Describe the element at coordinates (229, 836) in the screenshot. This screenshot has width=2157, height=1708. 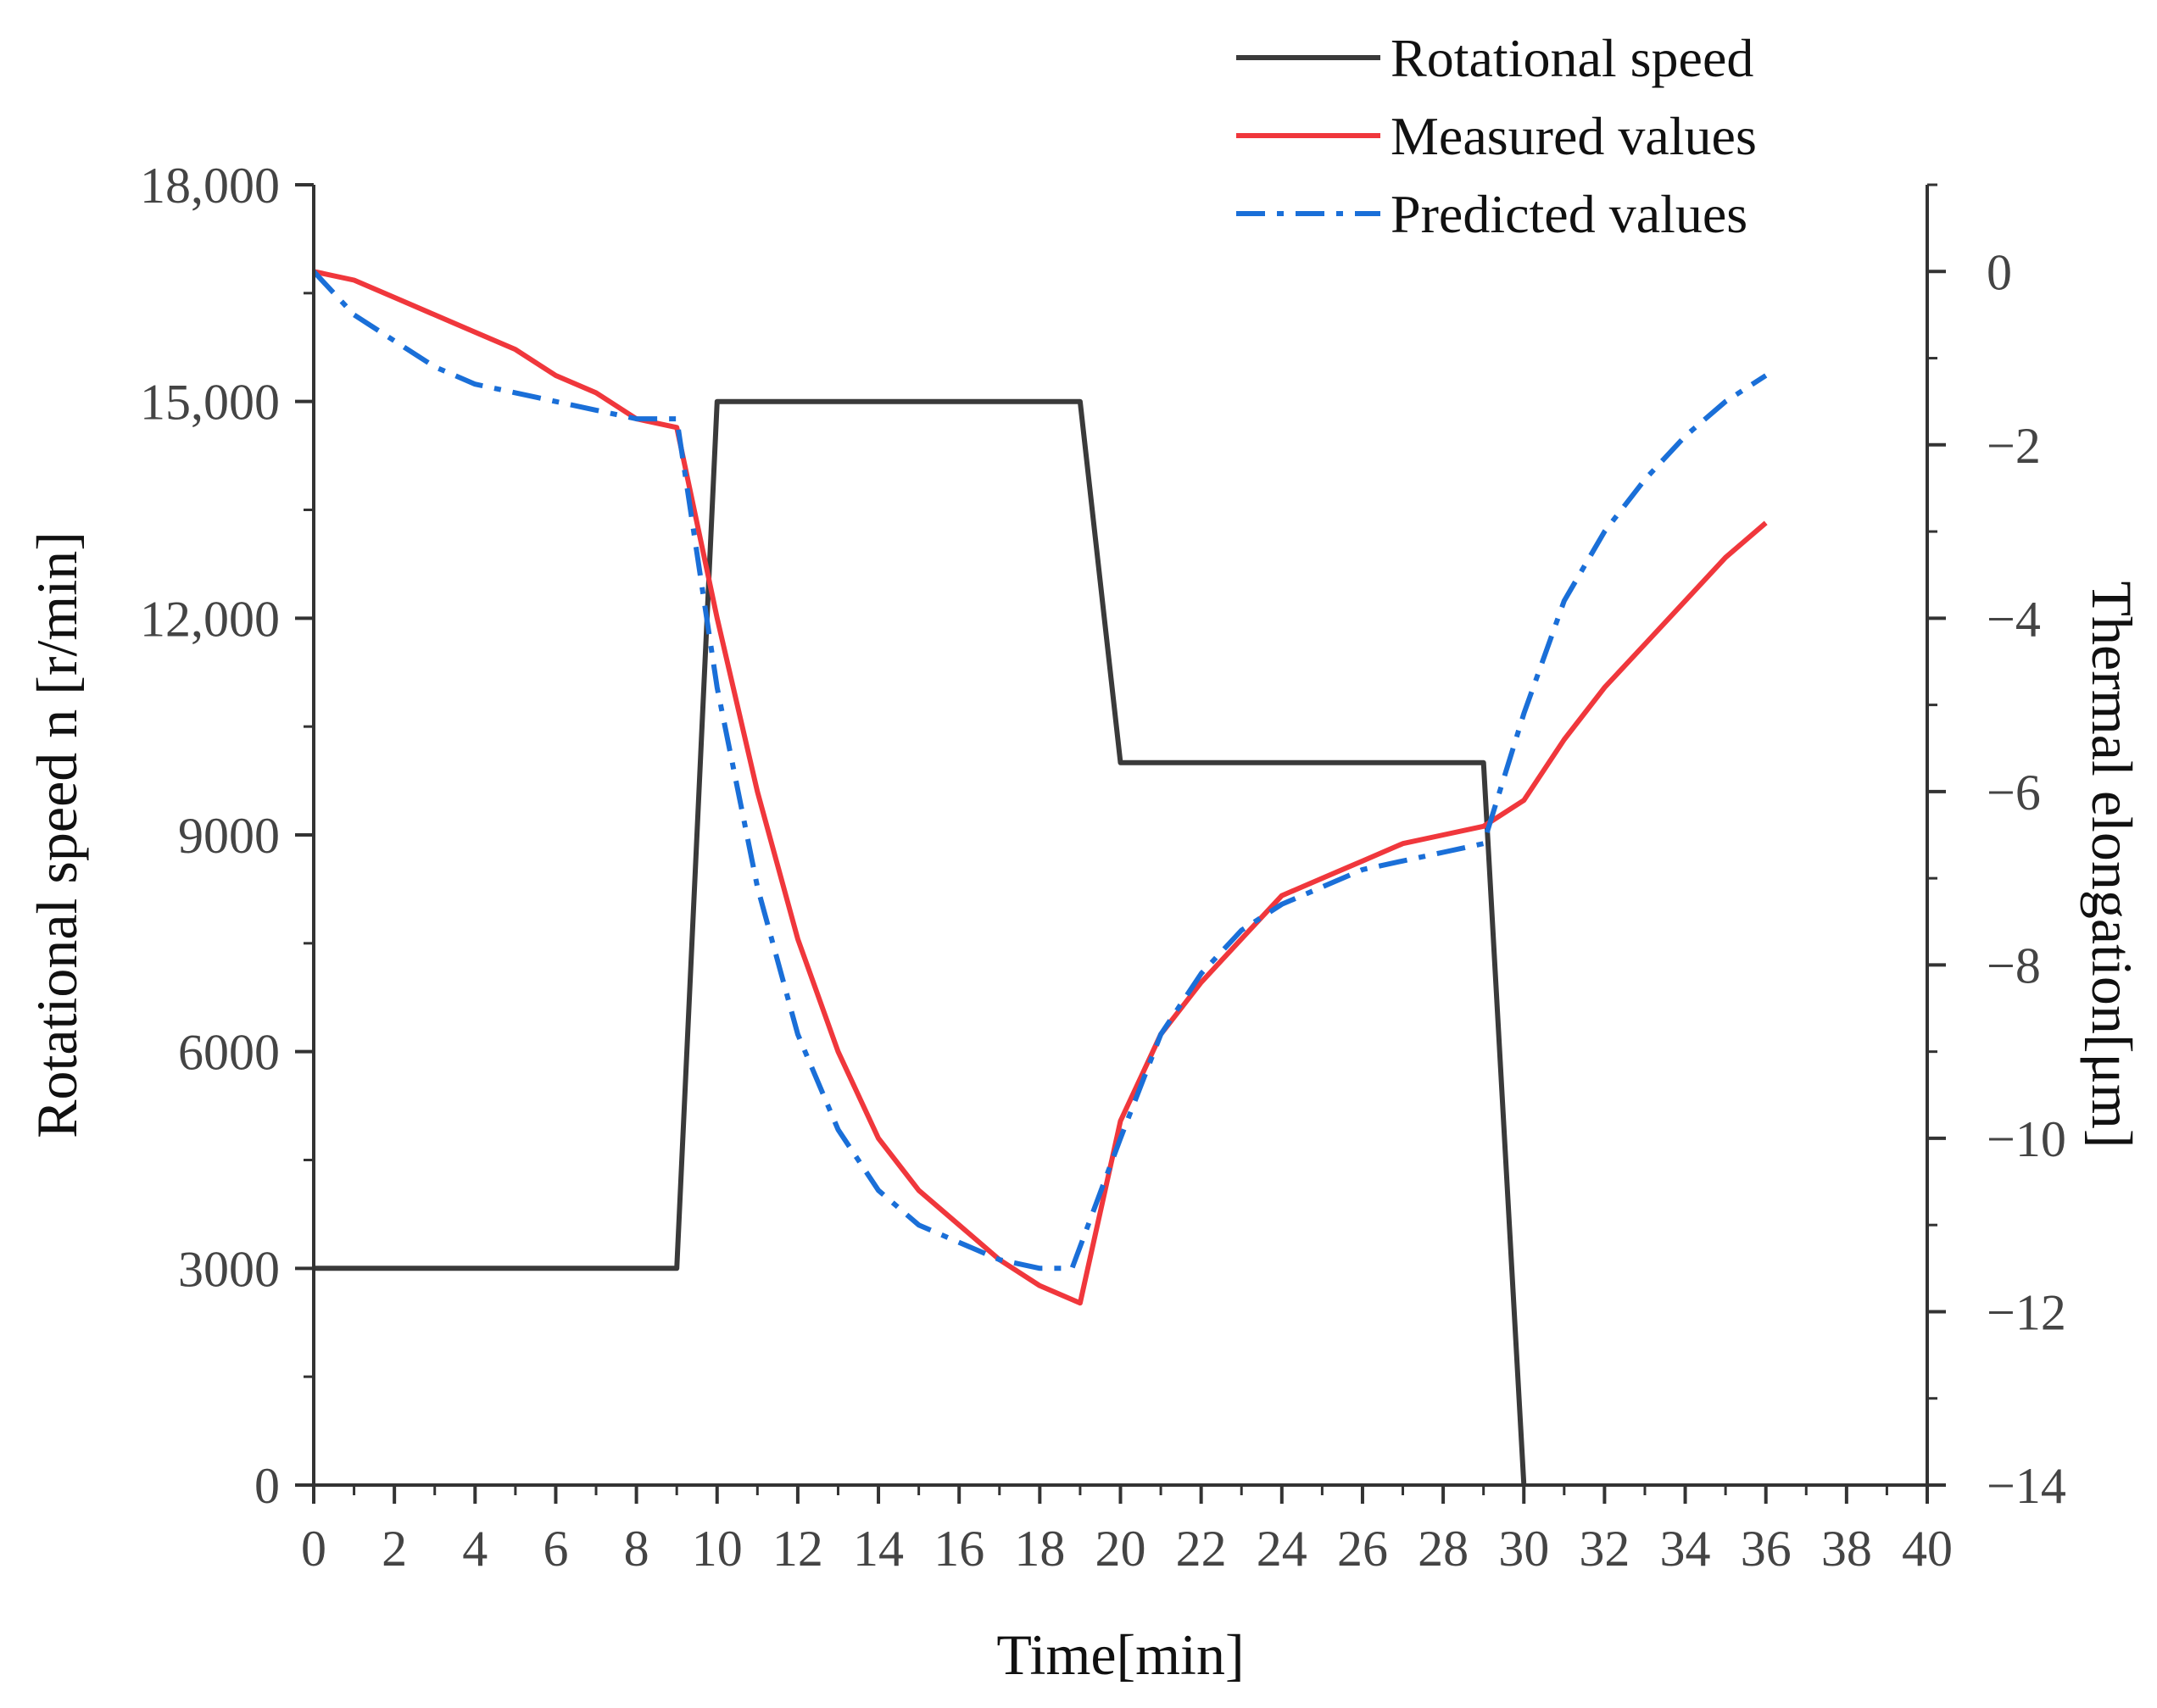
I see `y-left-tick-label: 9000` at that location.